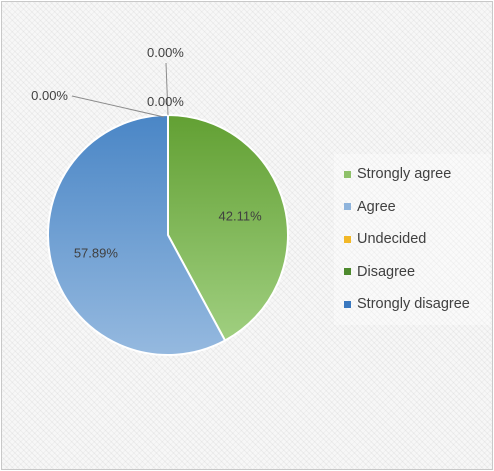 Image resolution: width=494 pixels, height=471 pixels. What do you see at coordinates (347, 272) in the screenshot?
I see `legend-swatch-disagree` at bounding box center [347, 272].